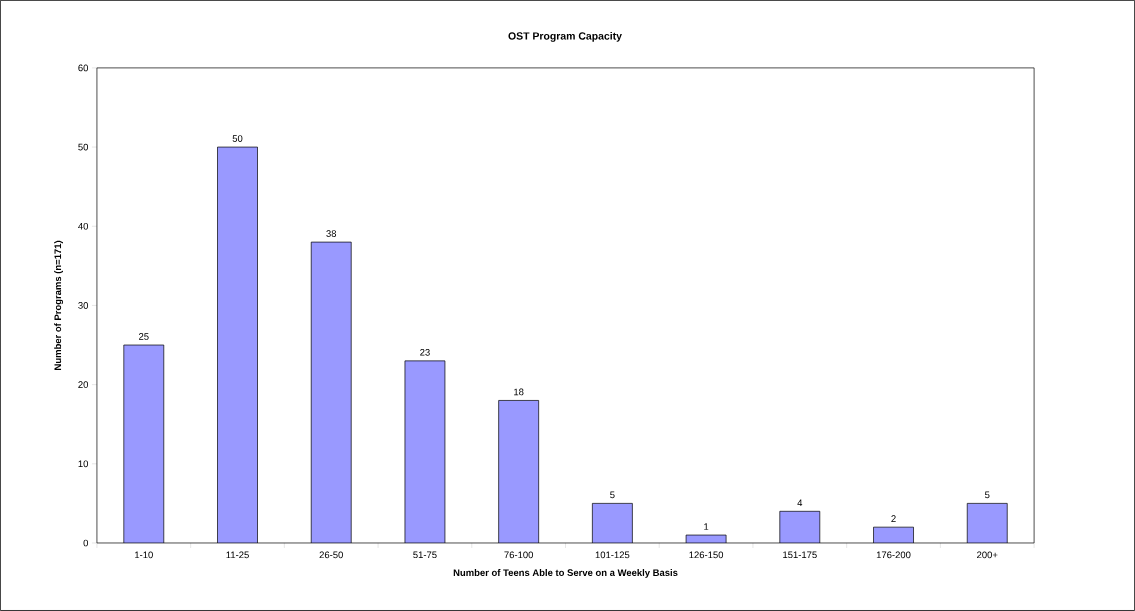 The width and height of the screenshot is (1135, 611). I want to click on x-axis-title: Number of Teens Able to Serve on a Weekly Basis, so click(565, 573).